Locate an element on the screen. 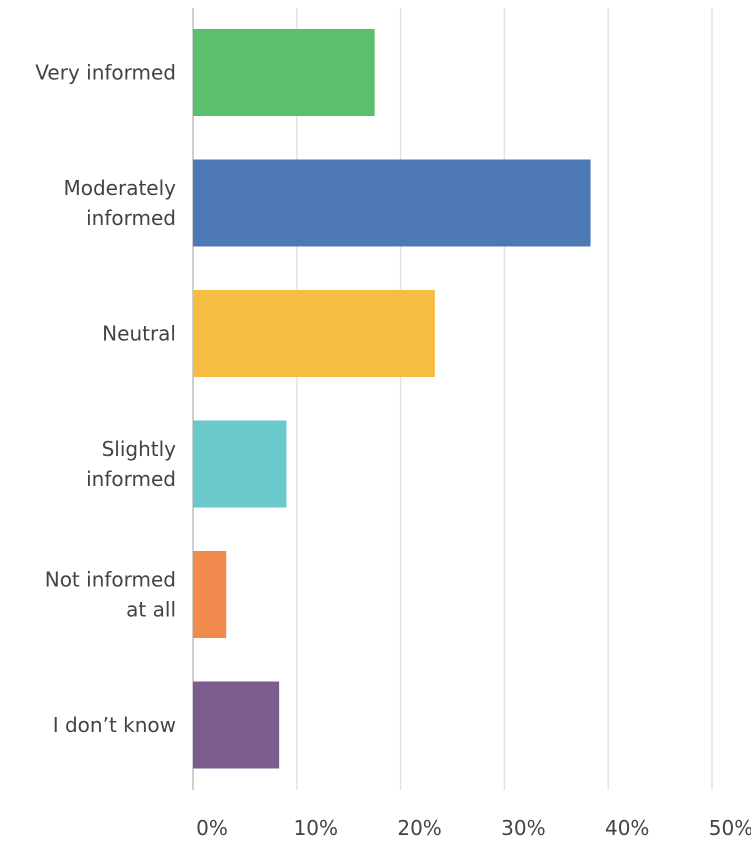  x-tick-label: 40% is located at coordinates (627, 828).